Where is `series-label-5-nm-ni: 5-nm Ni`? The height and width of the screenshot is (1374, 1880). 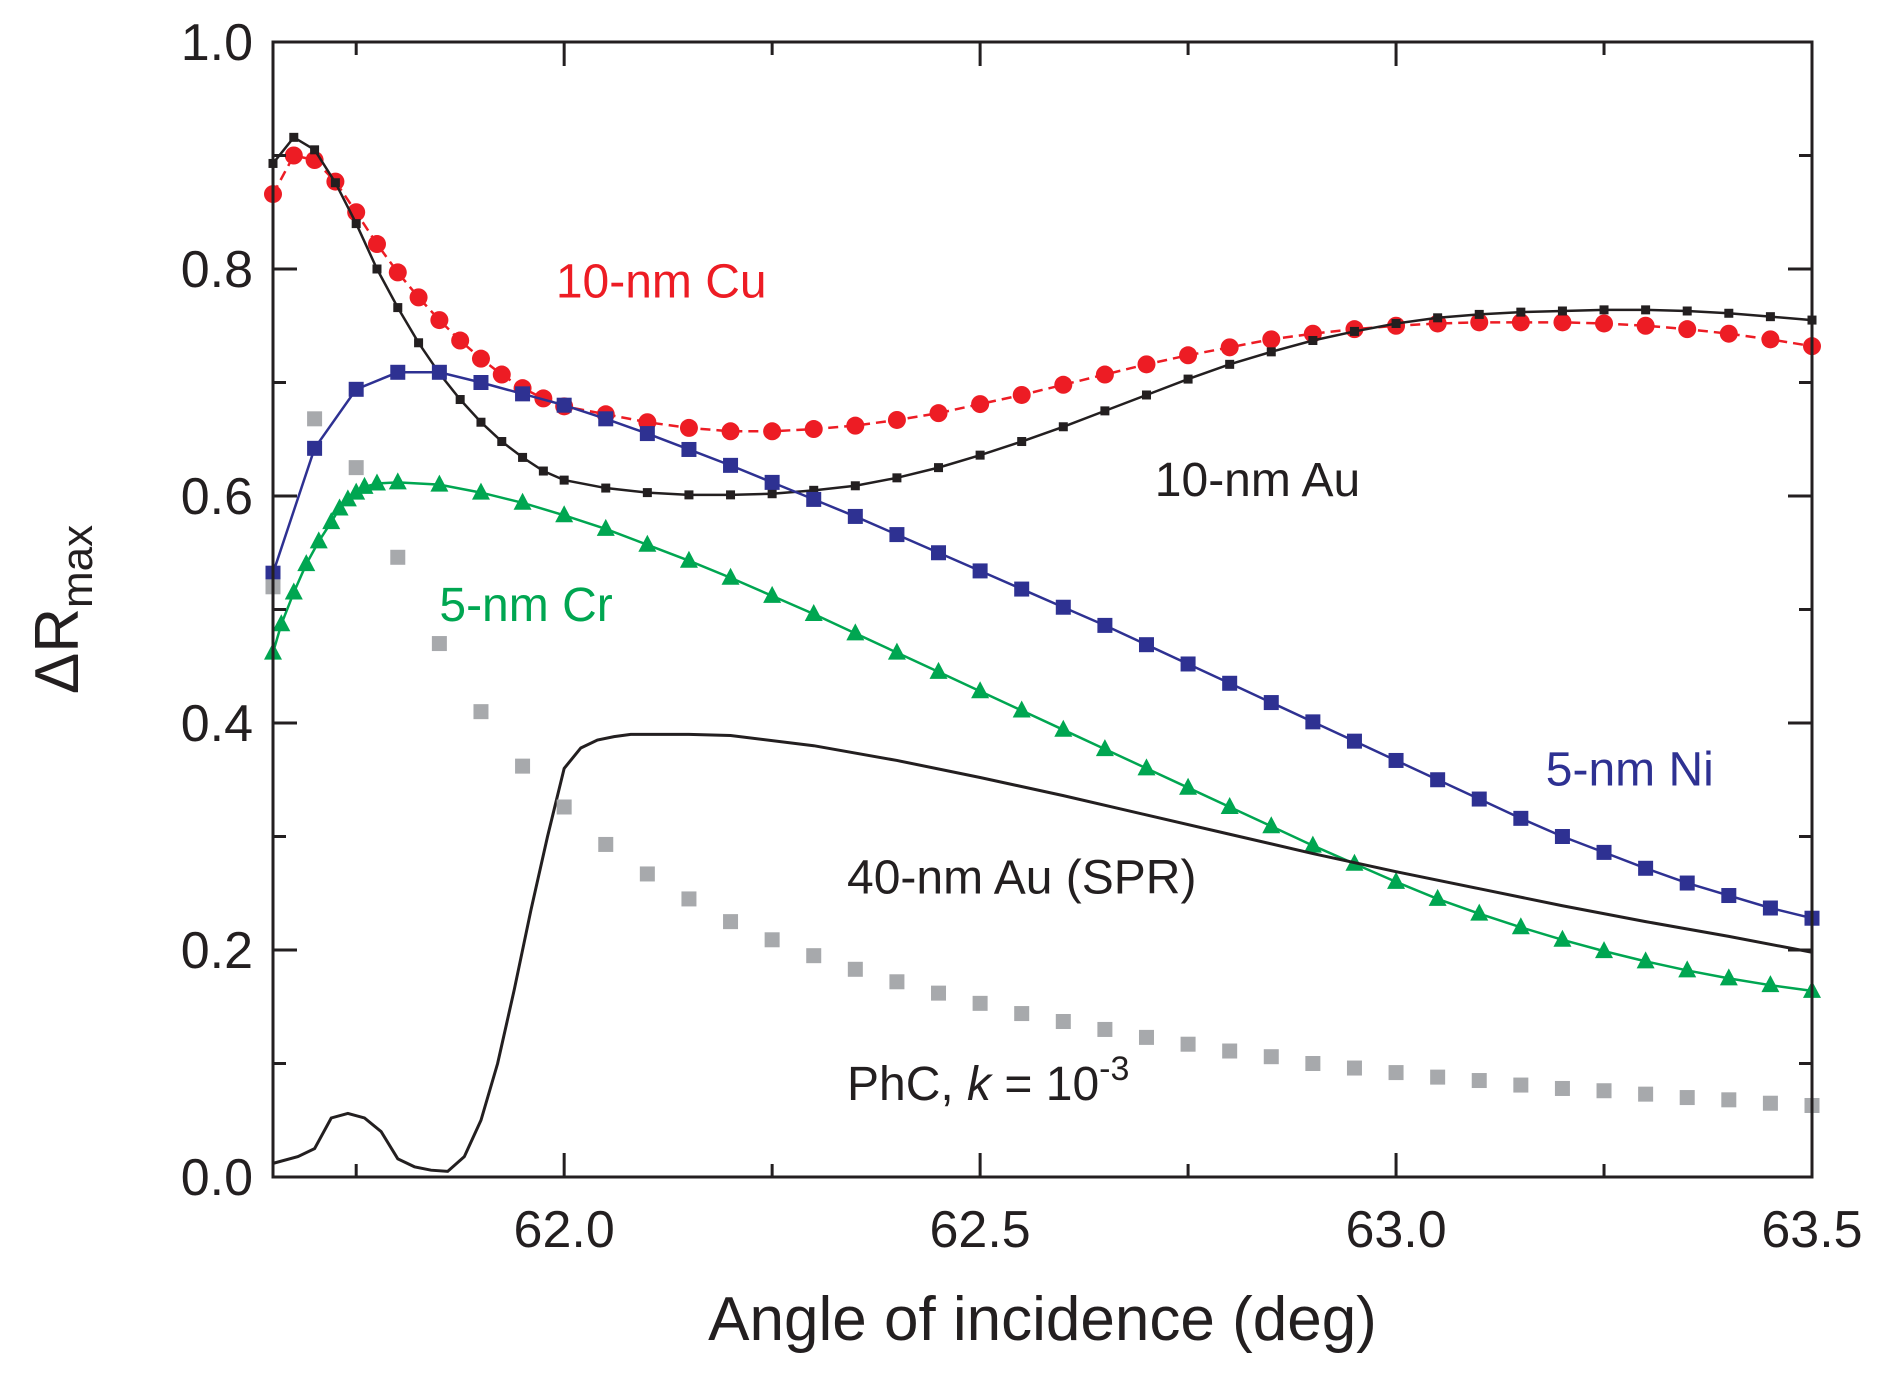 series-label-5-nm-ni: 5-nm Ni is located at coordinates (1630, 769).